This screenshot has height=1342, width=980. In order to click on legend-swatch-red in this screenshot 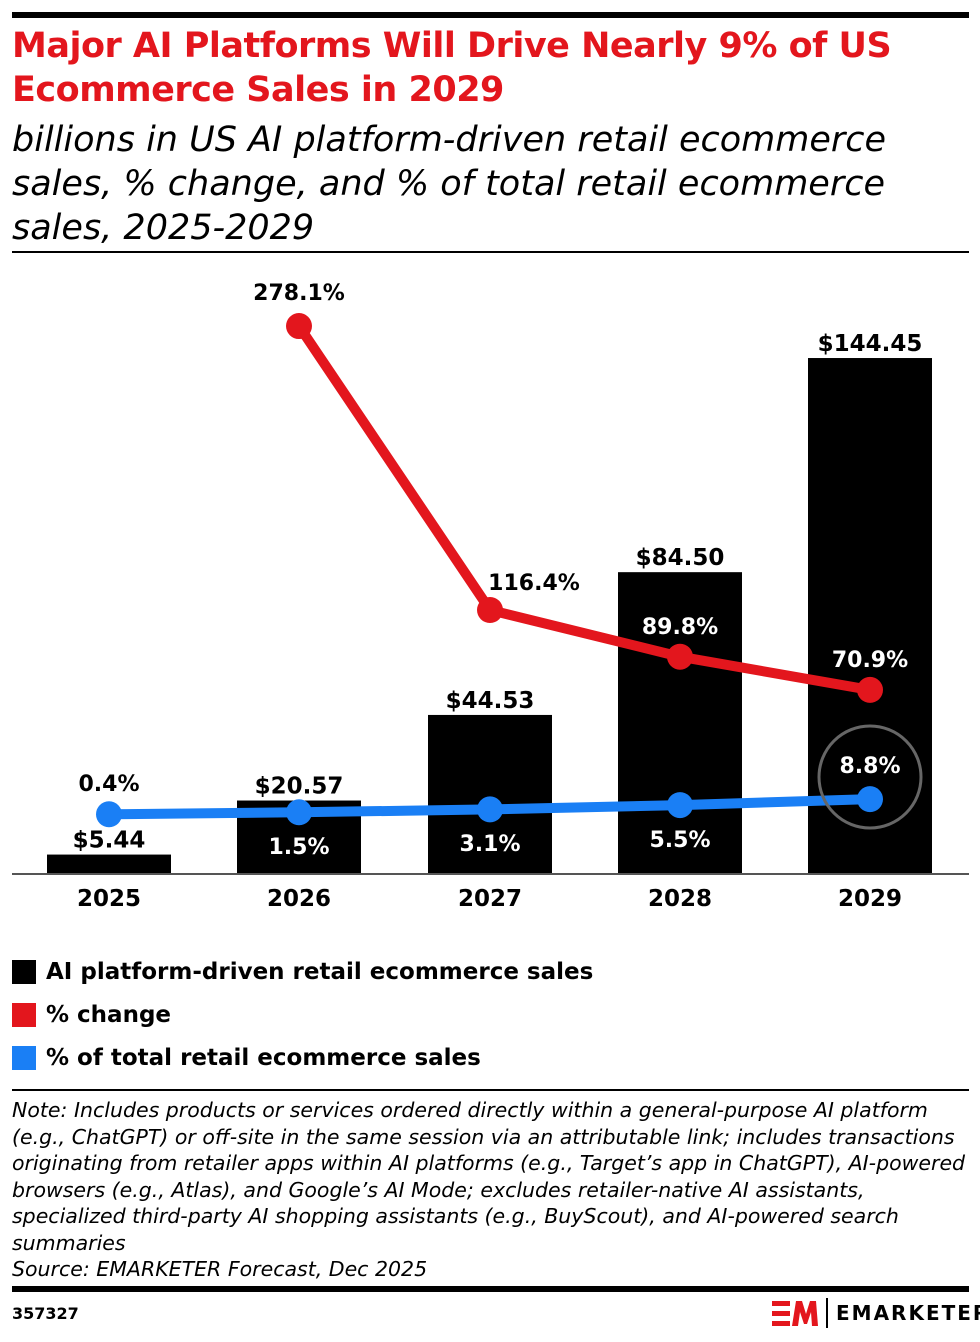, I will do `click(24, 1014)`.